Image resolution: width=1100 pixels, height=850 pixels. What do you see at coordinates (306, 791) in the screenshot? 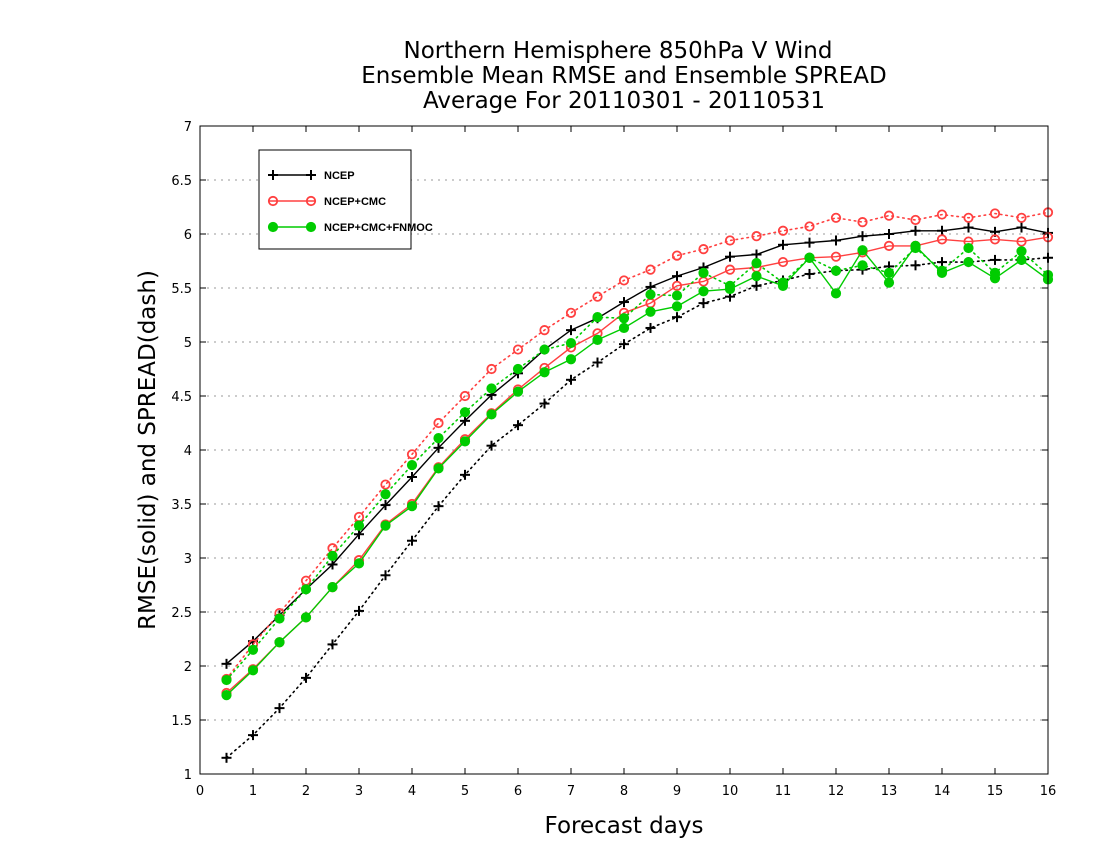
I see `x-tick-label: 2` at bounding box center [306, 791].